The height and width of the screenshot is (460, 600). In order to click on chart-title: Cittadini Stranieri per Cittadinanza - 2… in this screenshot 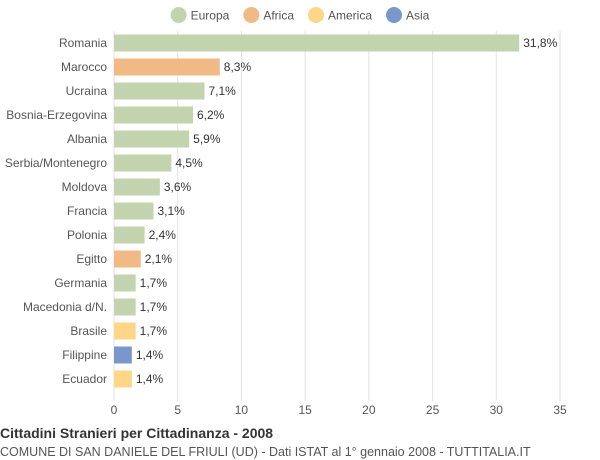, I will do `click(137, 433)`.